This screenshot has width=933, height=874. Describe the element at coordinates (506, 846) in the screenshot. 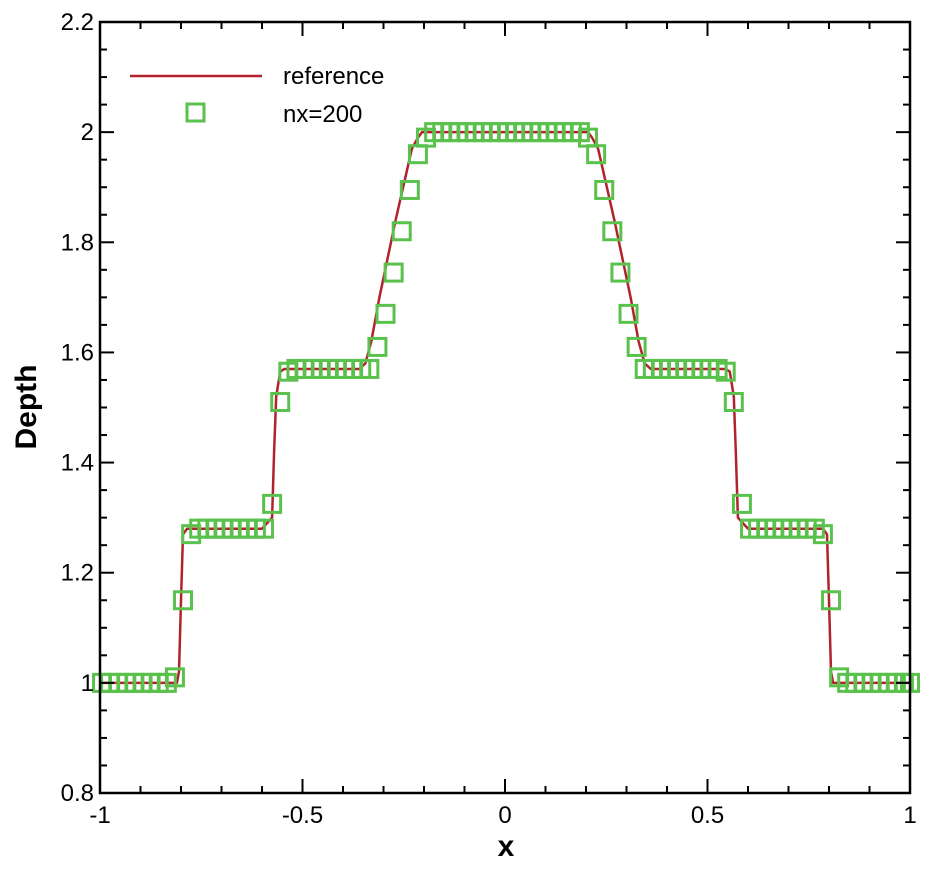

I see `x-axis-title: x` at that location.